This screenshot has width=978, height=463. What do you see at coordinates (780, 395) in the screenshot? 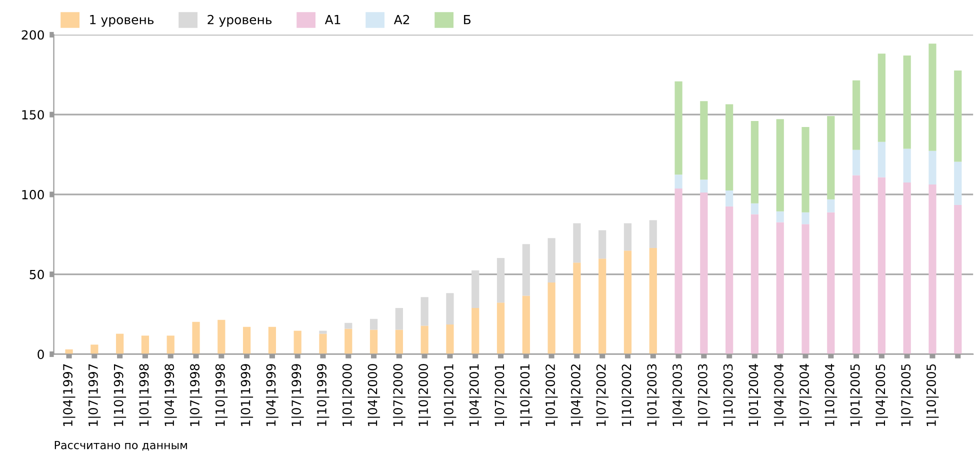
I see `x-tick-label: 1|04|2004` at bounding box center [780, 395].